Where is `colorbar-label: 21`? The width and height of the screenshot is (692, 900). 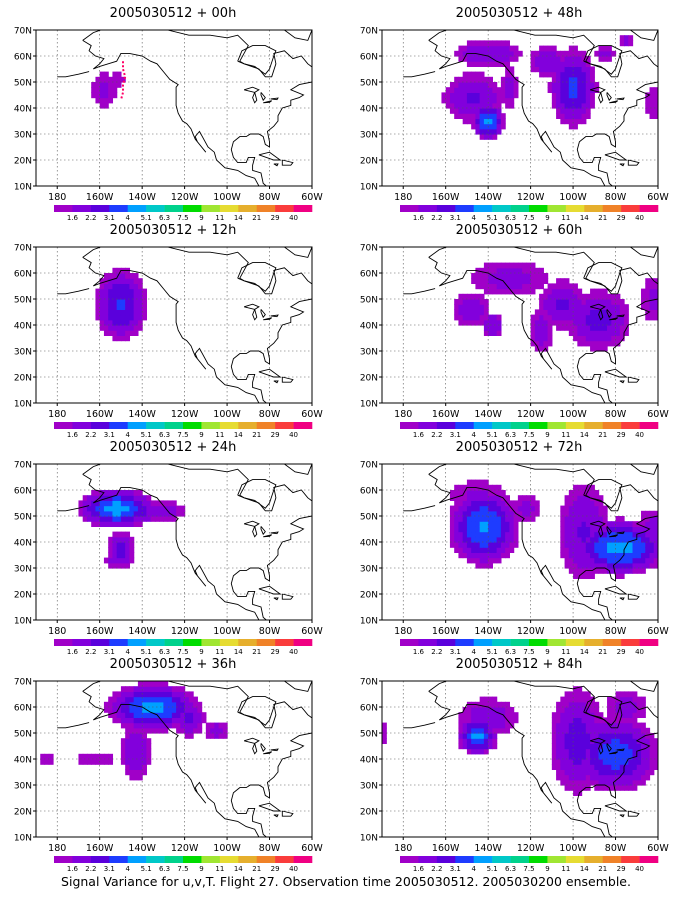
colorbar-label: 21 is located at coordinates (256, 869).